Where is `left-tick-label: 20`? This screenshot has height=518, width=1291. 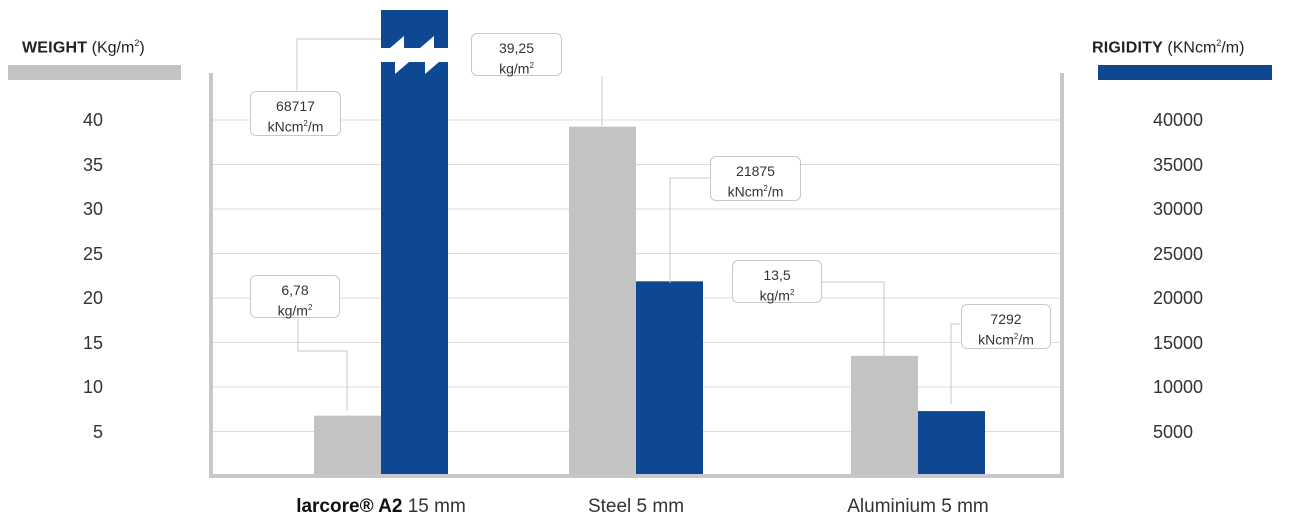 left-tick-label: 20 is located at coordinates (92, 298).